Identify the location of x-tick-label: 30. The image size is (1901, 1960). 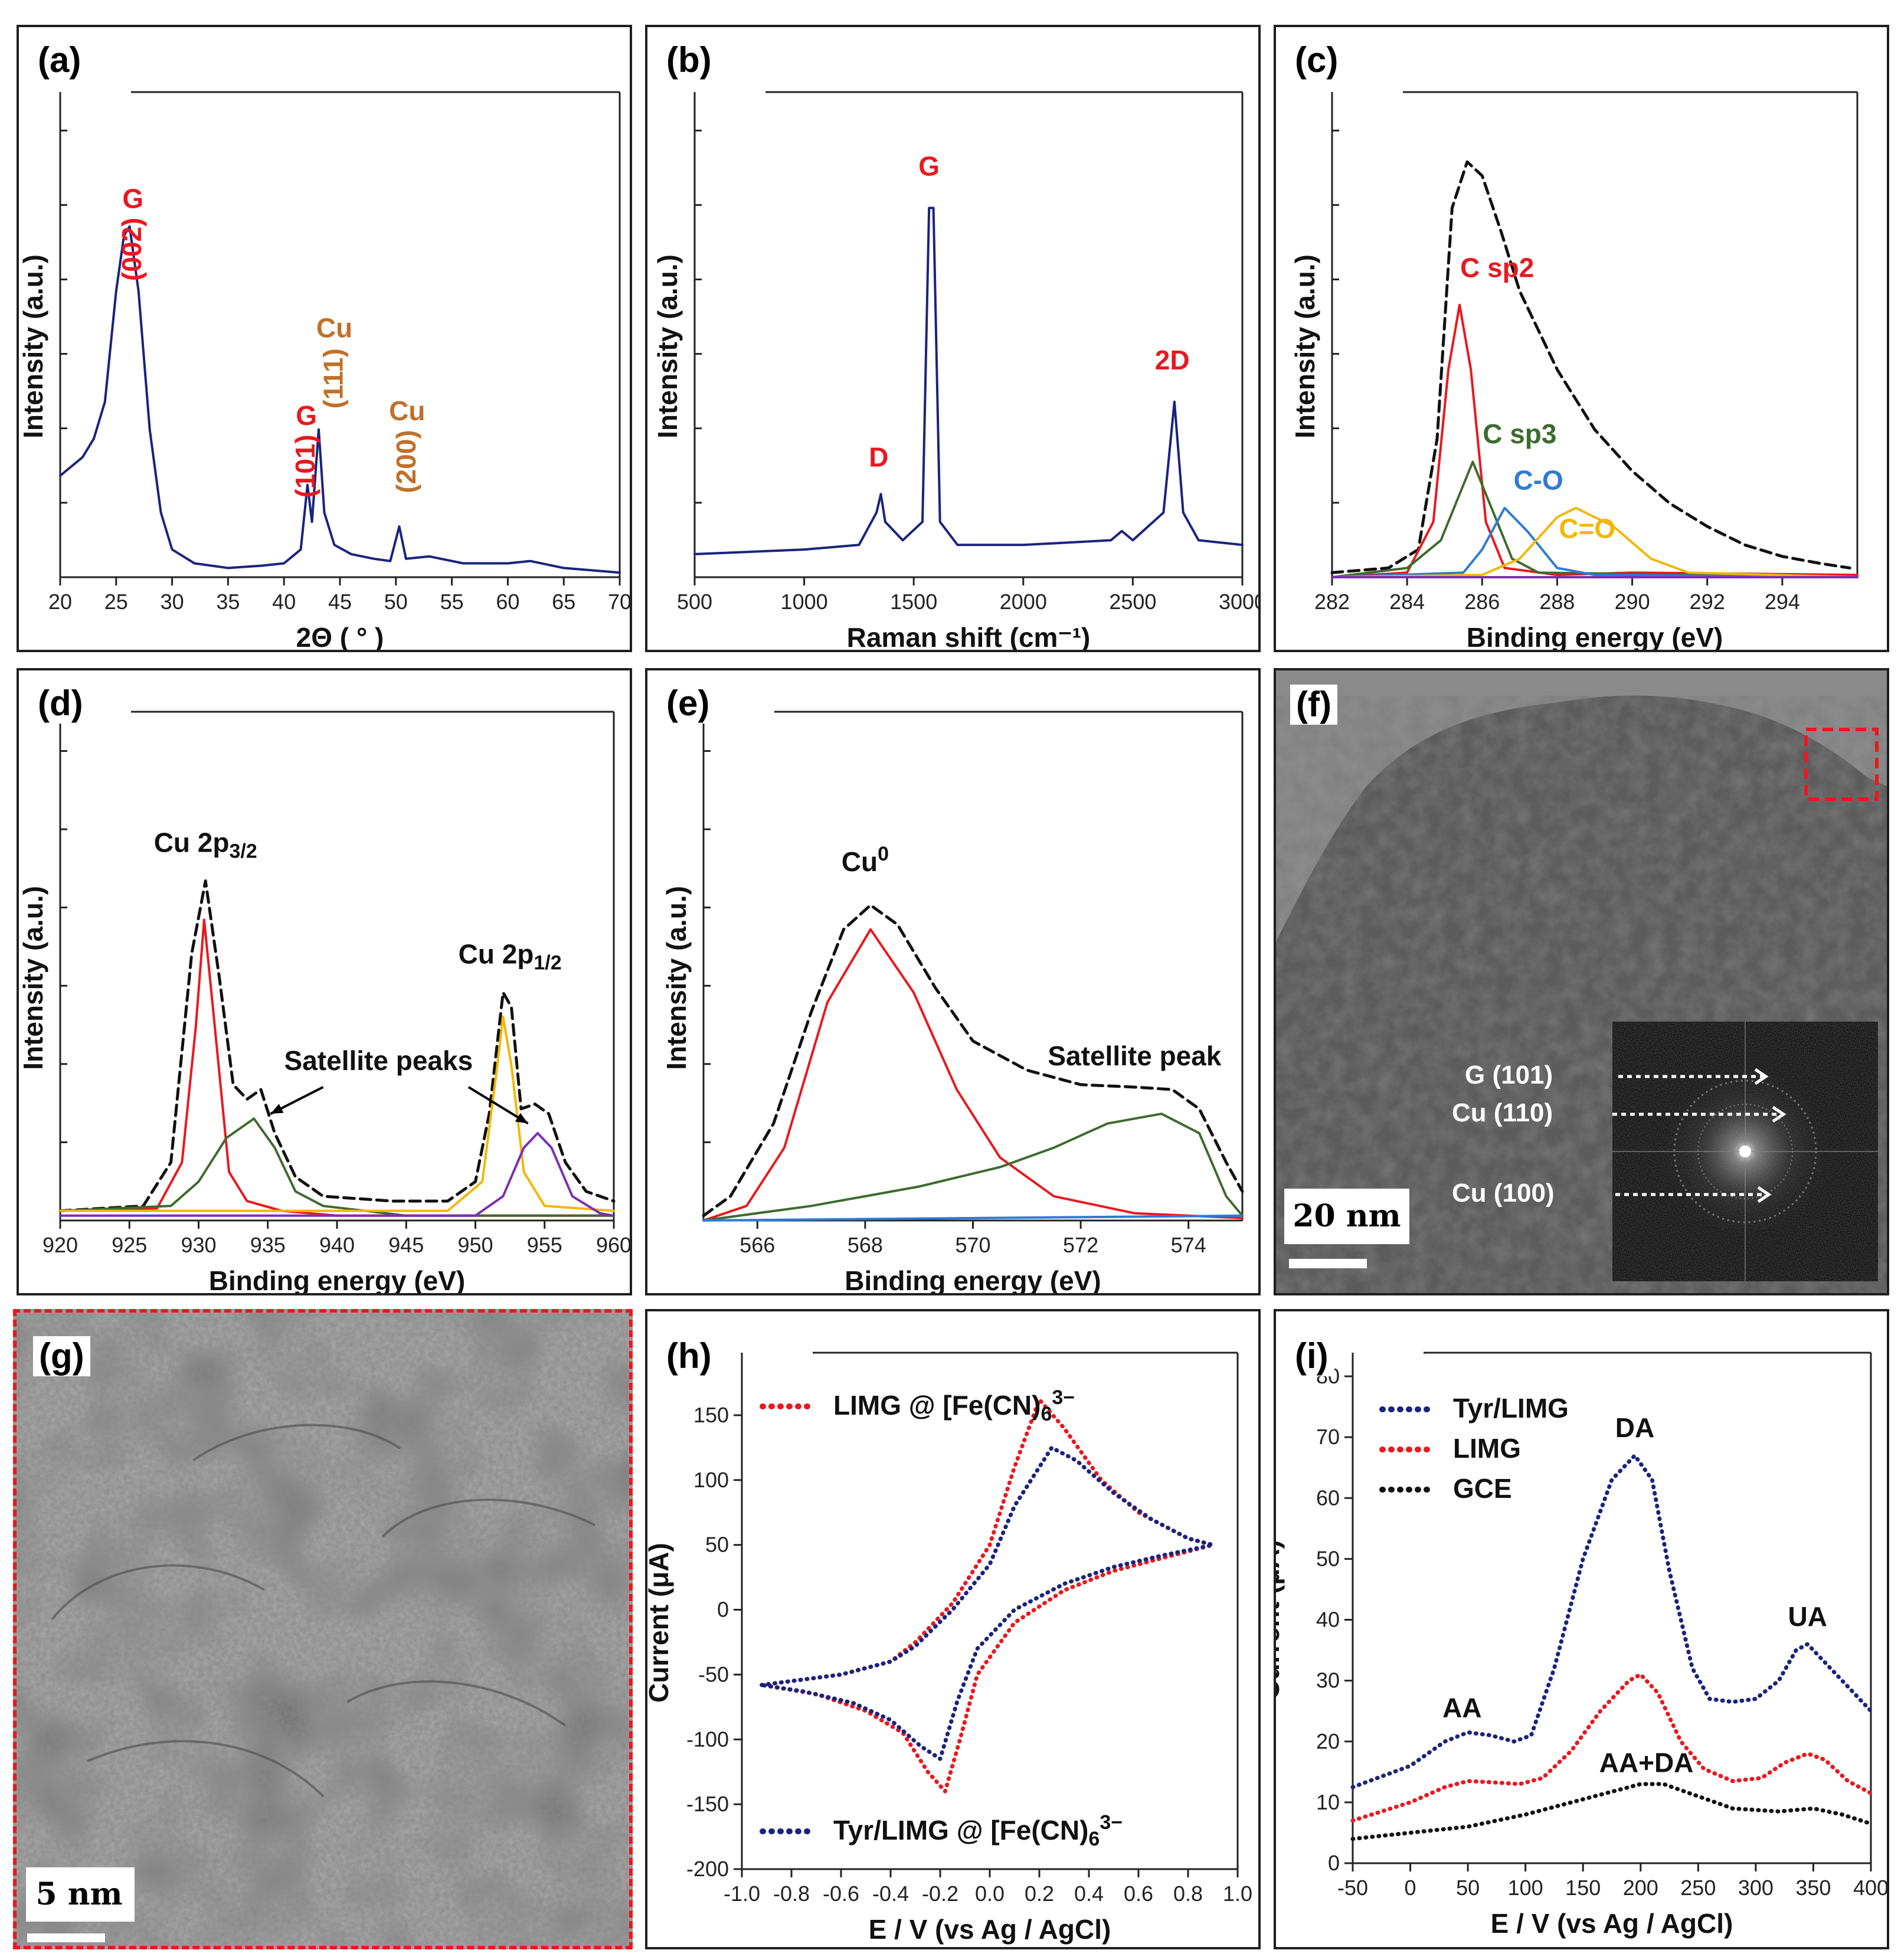
(172, 602).